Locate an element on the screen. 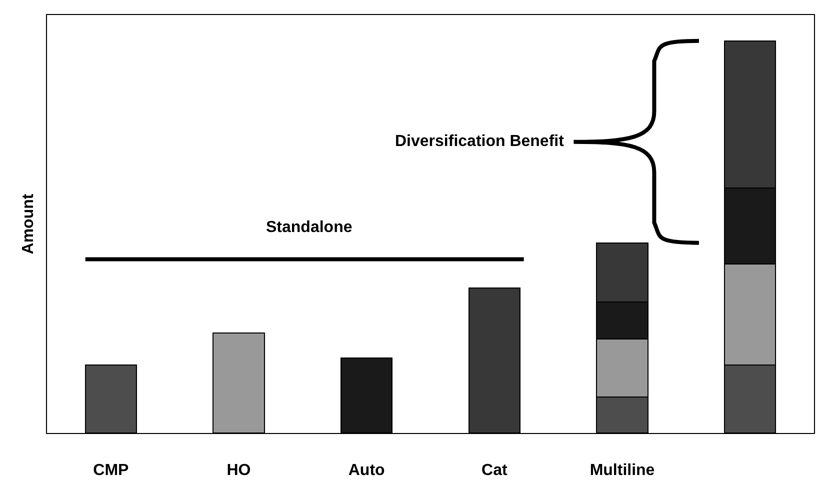 The width and height of the screenshot is (816, 487). x-tick-label: HO is located at coordinates (238, 471).